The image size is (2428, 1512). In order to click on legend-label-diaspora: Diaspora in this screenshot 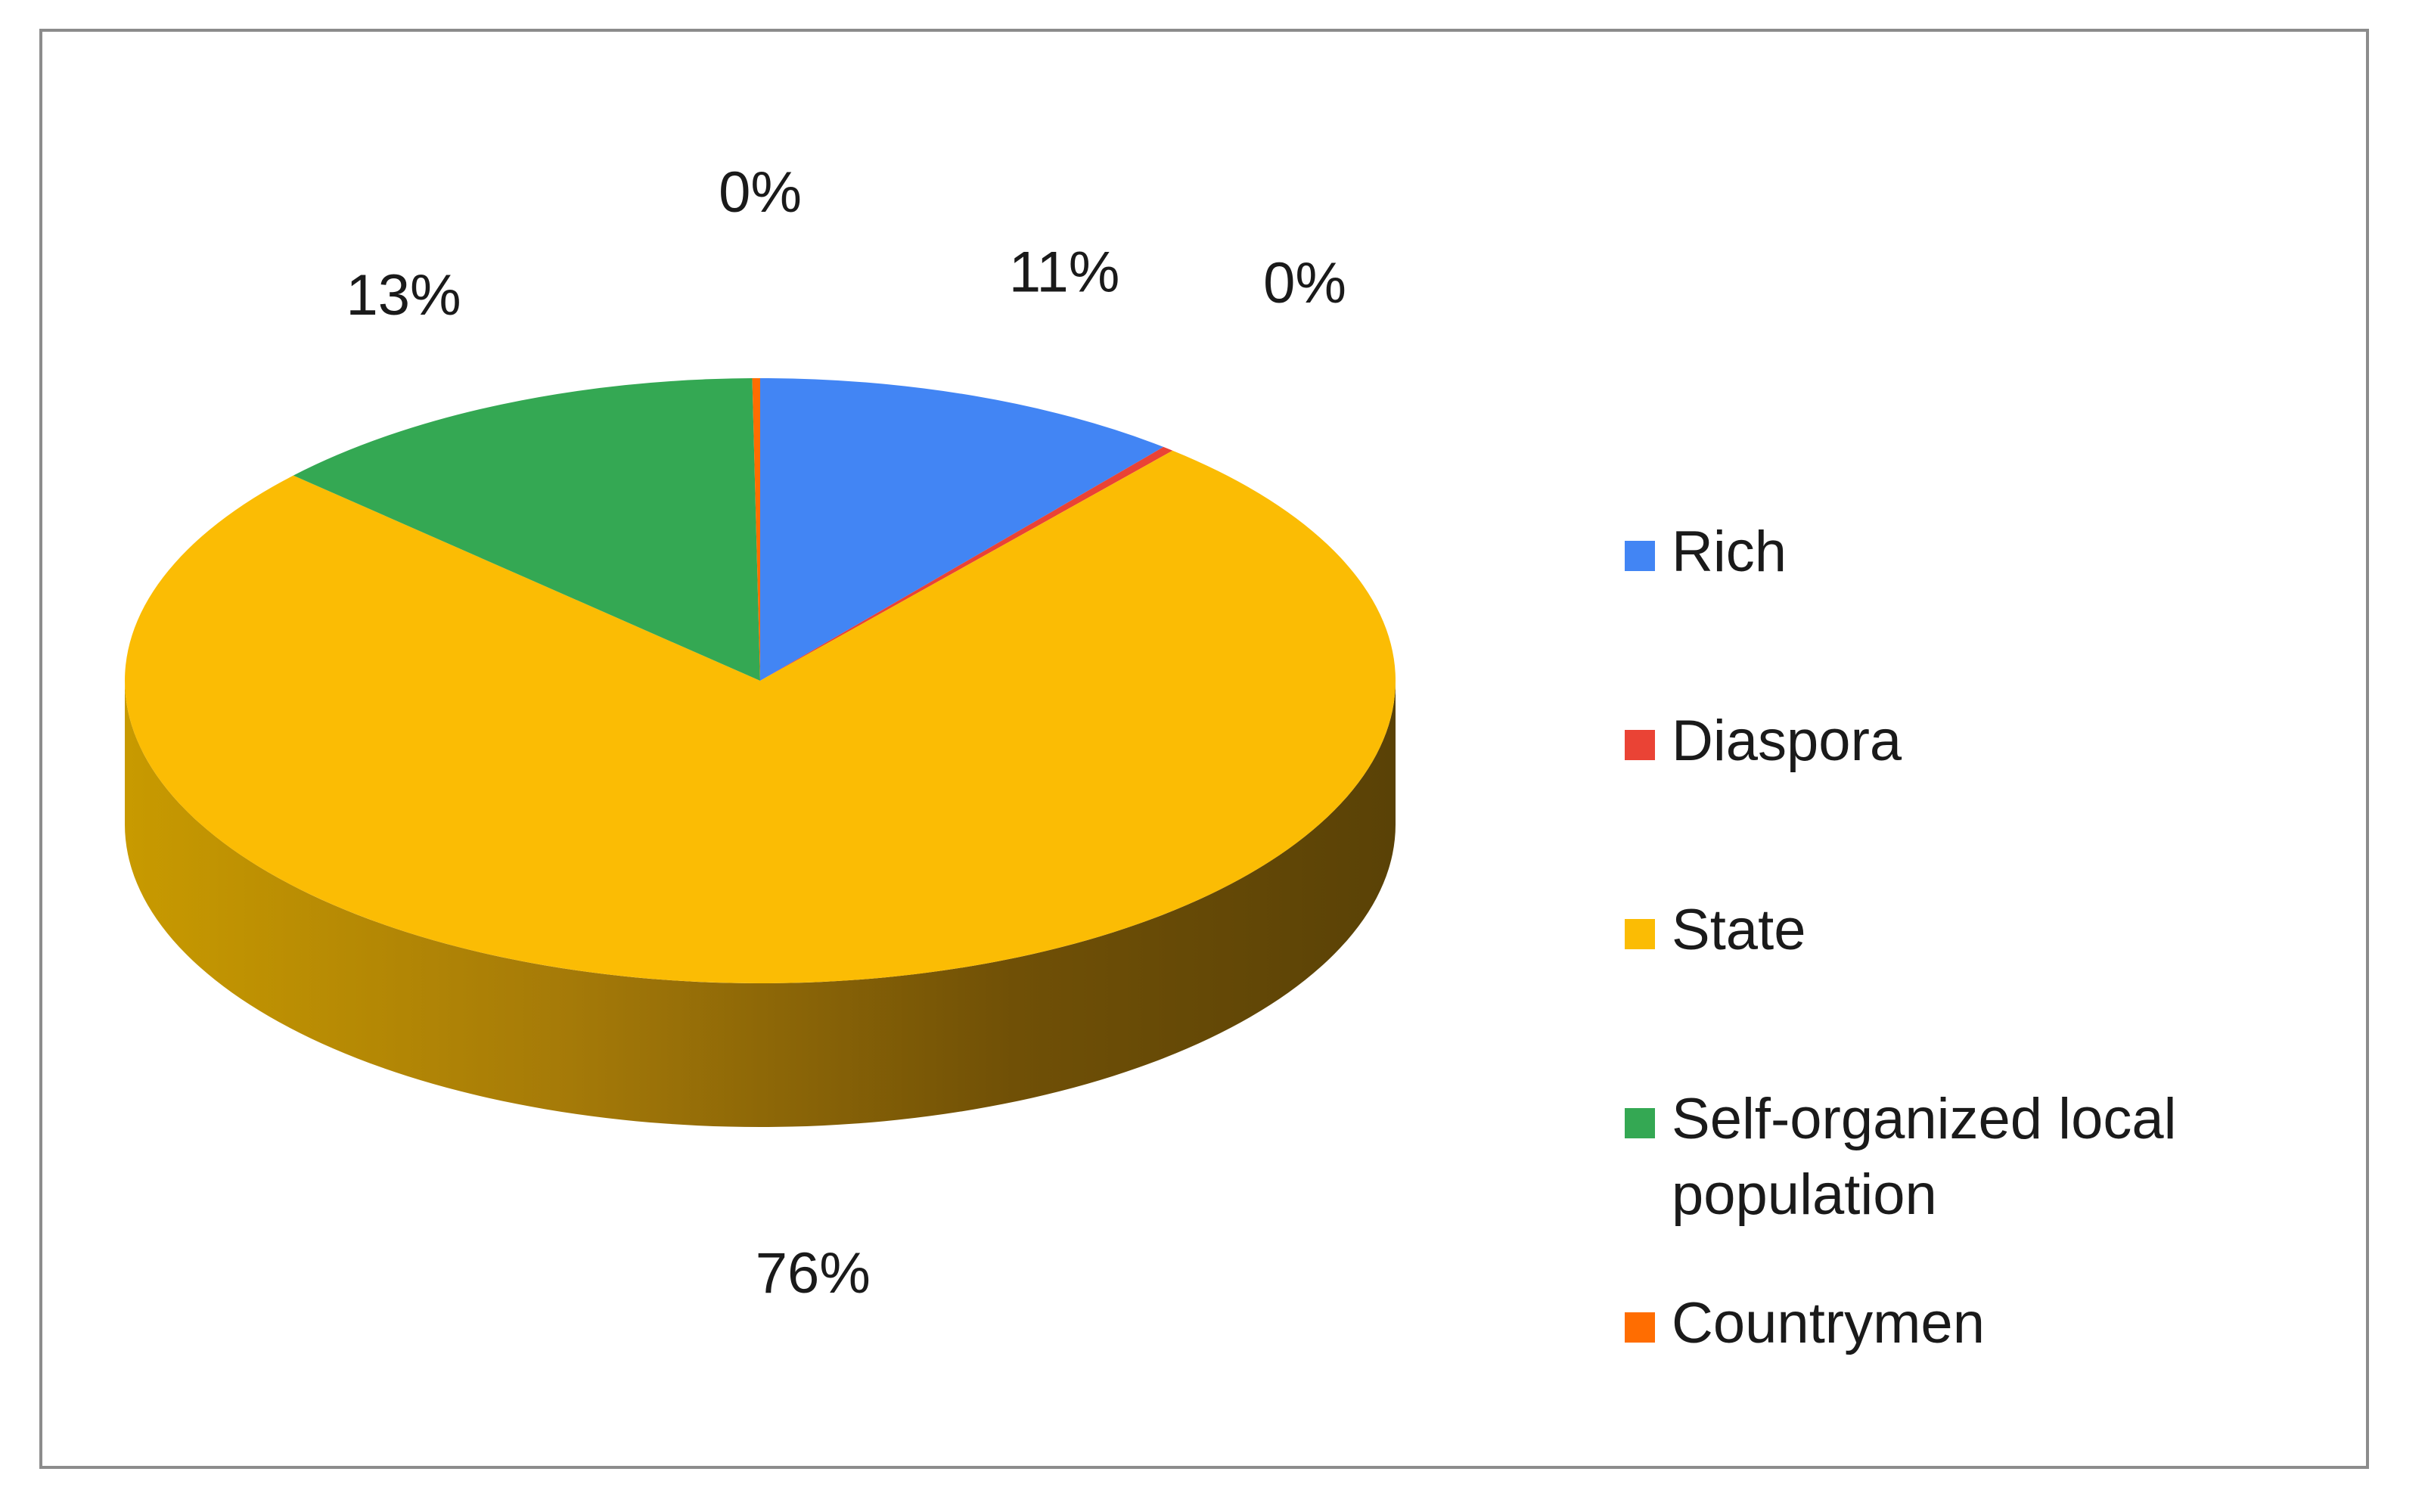, I will do `click(1787, 741)`.